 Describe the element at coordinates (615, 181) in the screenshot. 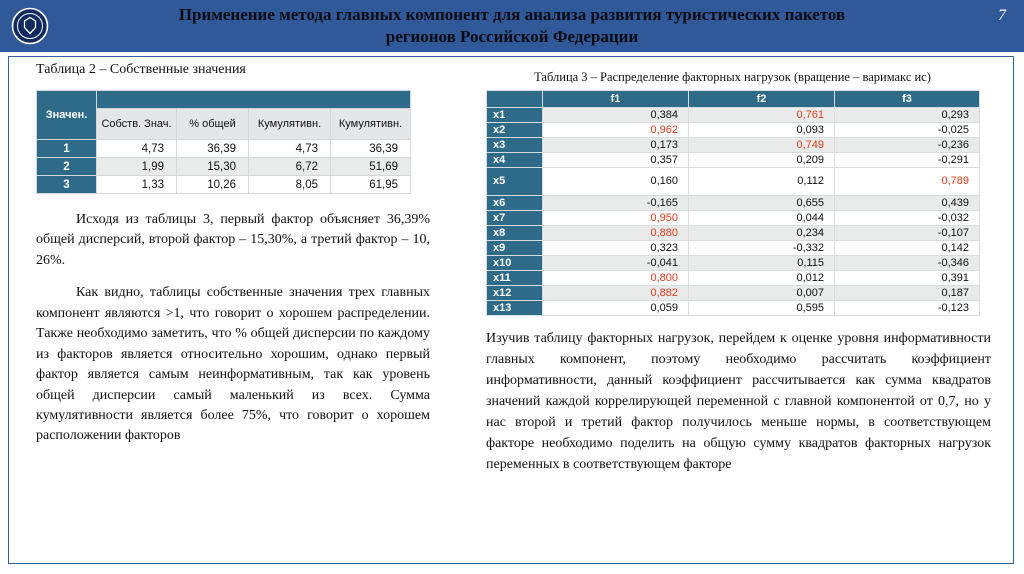

I see `value-cell: 0,160` at that location.